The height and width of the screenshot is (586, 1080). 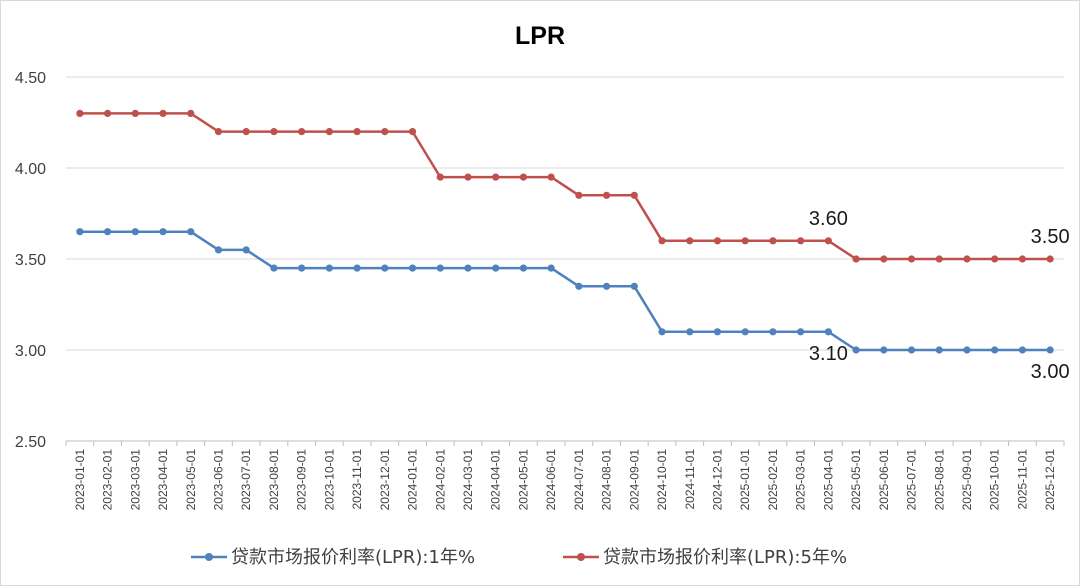 I want to click on x-tick-label: 2023-07-01, so click(x=246, y=480).